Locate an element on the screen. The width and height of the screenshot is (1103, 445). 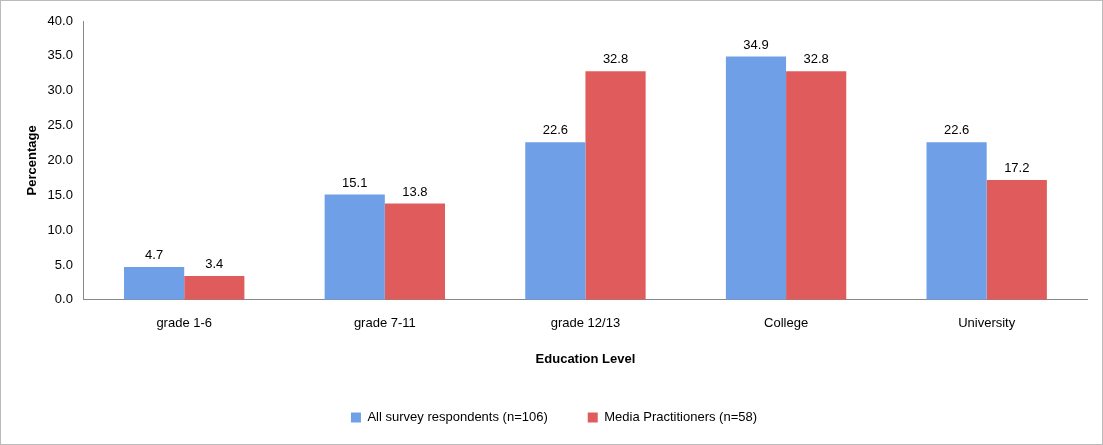
legend-label: Media Practitioners (n=58) is located at coordinates (681, 417).